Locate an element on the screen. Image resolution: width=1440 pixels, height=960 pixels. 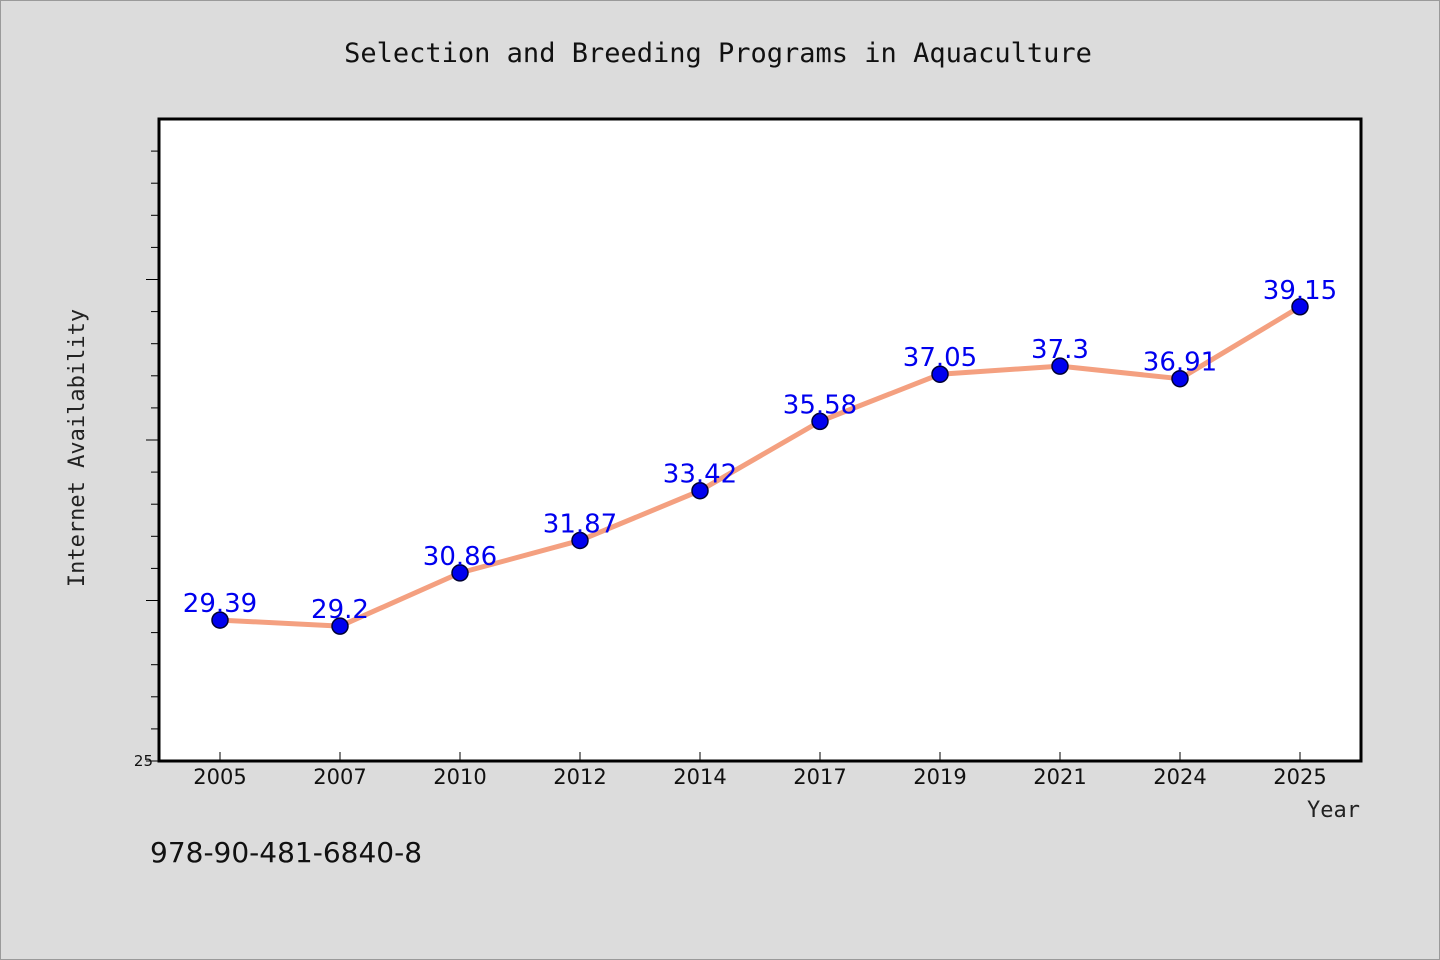
data-label: 29.39 is located at coordinates (220, 604).